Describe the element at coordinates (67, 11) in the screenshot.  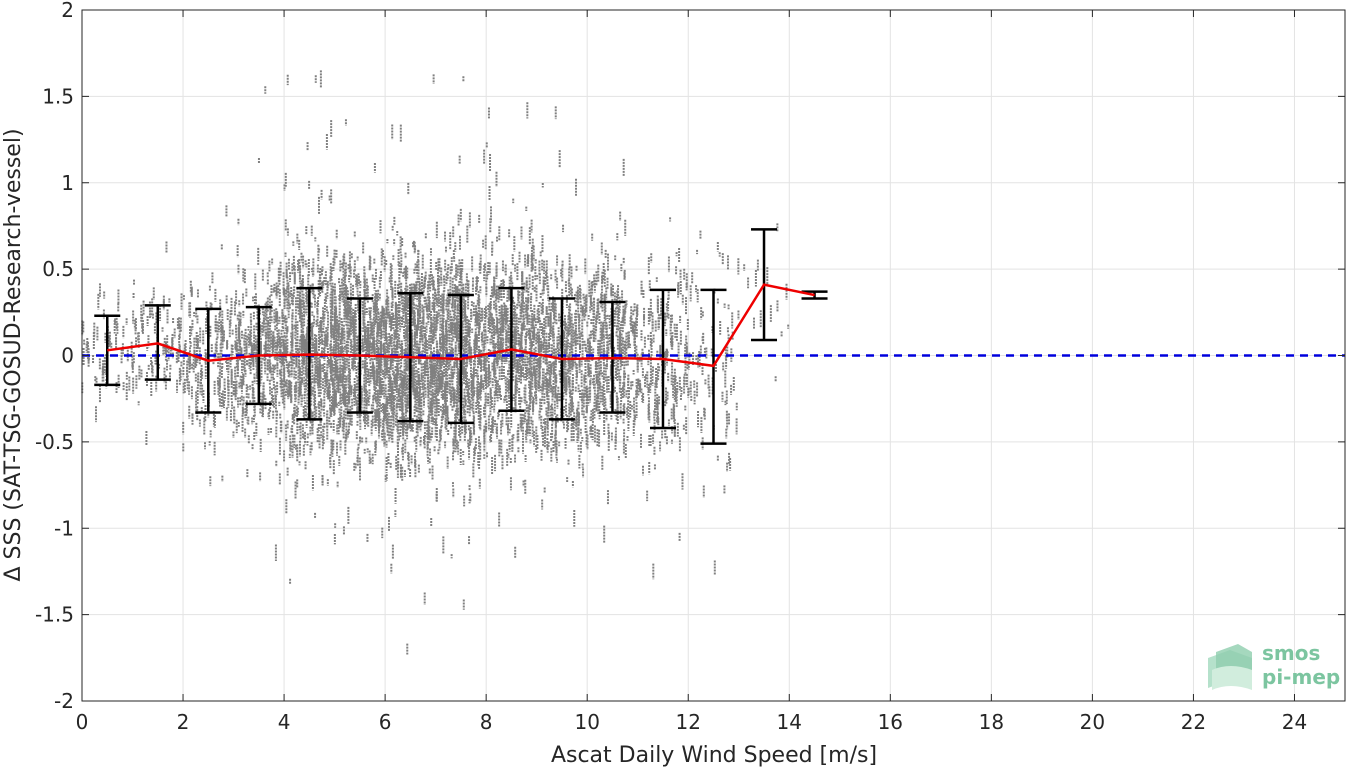
I see `y-tick-label: 2` at that location.